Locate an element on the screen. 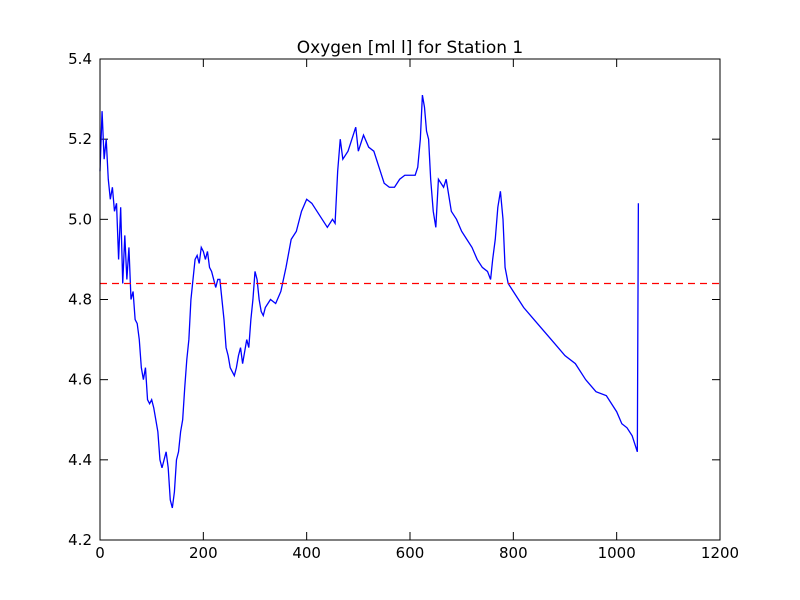  y-tick-label: 4.6 is located at coordinates (80, 380).